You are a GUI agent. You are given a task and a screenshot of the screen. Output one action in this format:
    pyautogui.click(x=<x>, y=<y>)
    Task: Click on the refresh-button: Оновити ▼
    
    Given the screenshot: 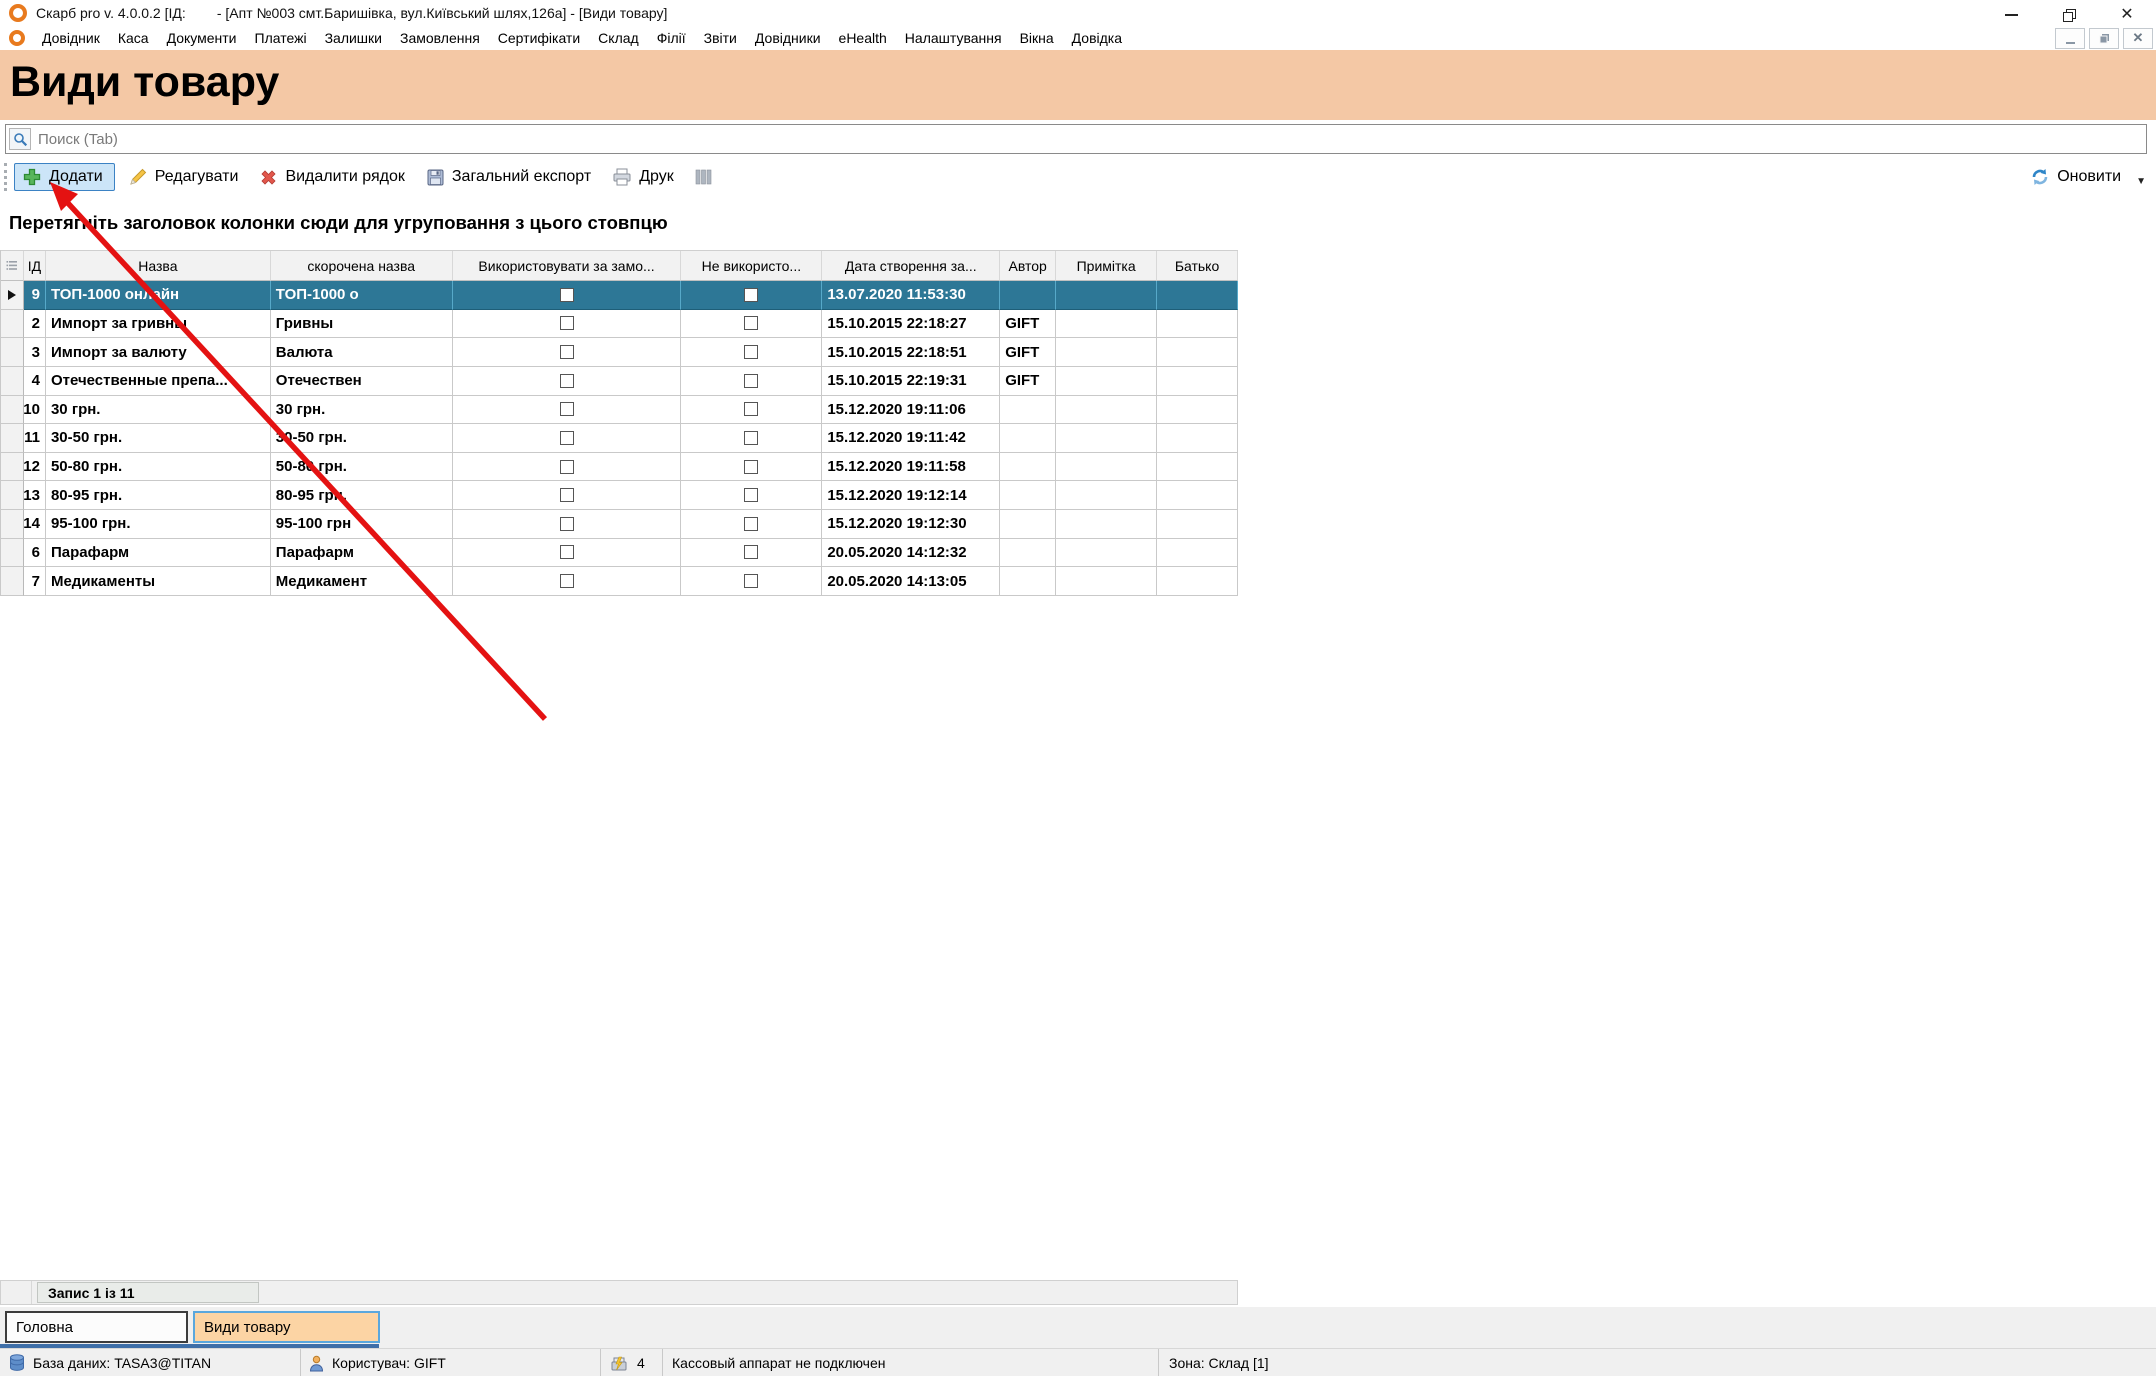 What is the action you would take?
    pyautogui.click(x=2088, y=177)
    